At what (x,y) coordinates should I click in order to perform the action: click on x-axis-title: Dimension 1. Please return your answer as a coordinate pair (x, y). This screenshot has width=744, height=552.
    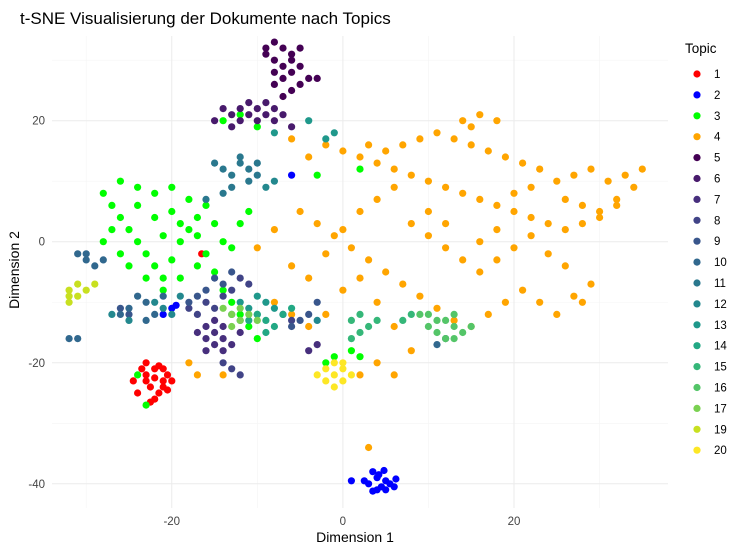
    Looking at the image, I should click on (355, 537).